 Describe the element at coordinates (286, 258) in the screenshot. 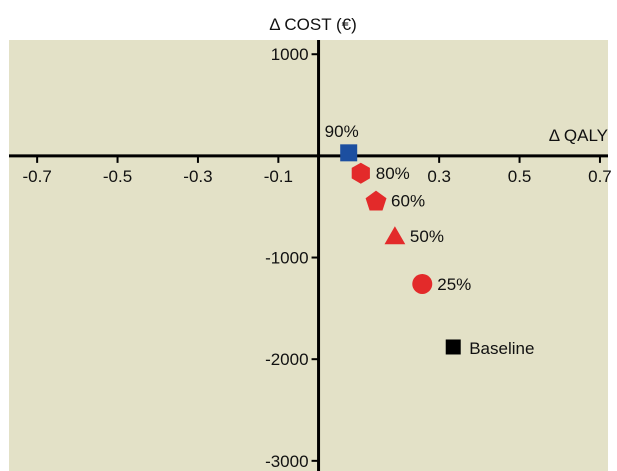

I see `y-tick-label: -1000` at that location.